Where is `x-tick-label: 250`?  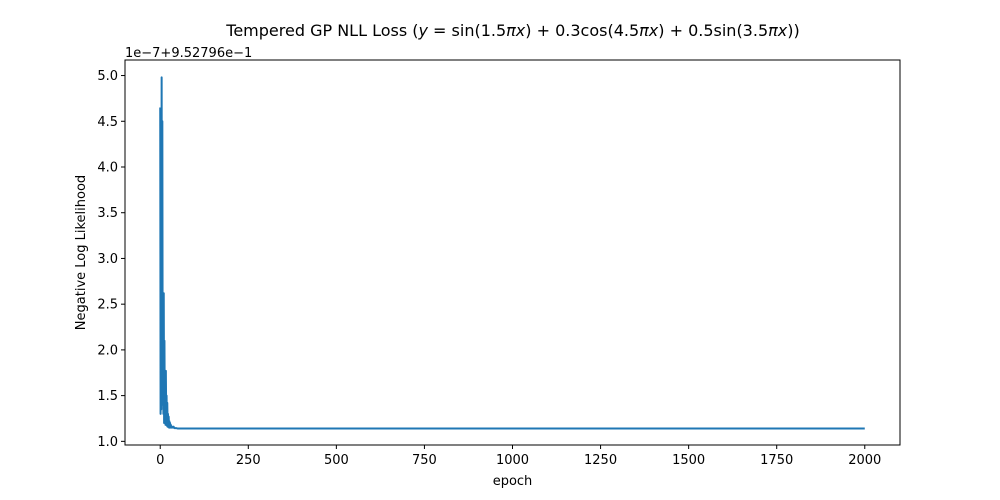 x-tick-label: 250 is located at coordinates (248, 460).